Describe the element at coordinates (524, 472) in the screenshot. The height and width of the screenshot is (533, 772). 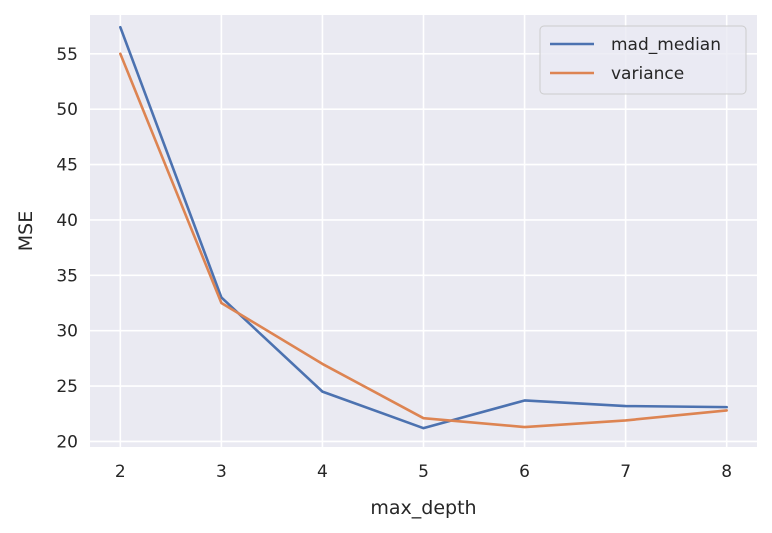
I see `x-tick-label: 6` at that location.